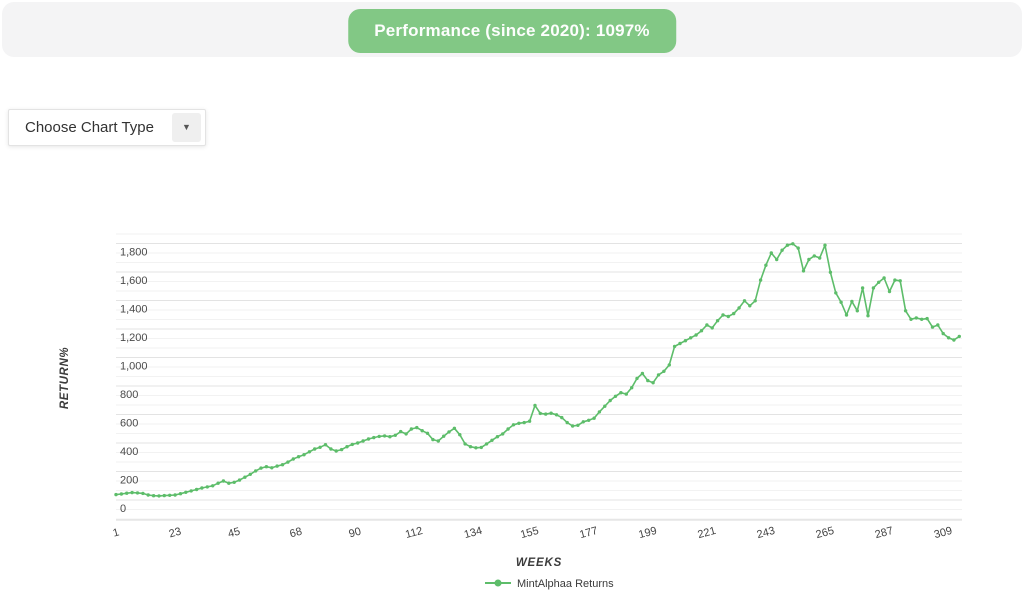 This screenshot has width=1024, height=600. I want to click on svg-text: 1,400, so click(134, 310).